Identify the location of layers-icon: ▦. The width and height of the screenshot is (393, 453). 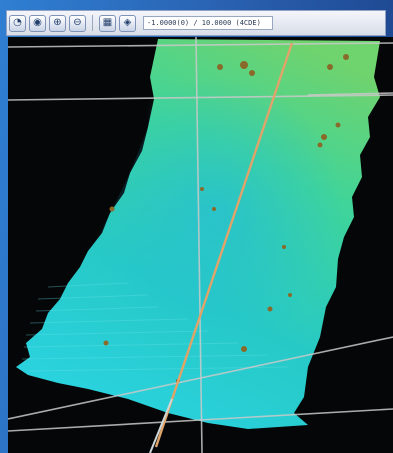
(107, 22).